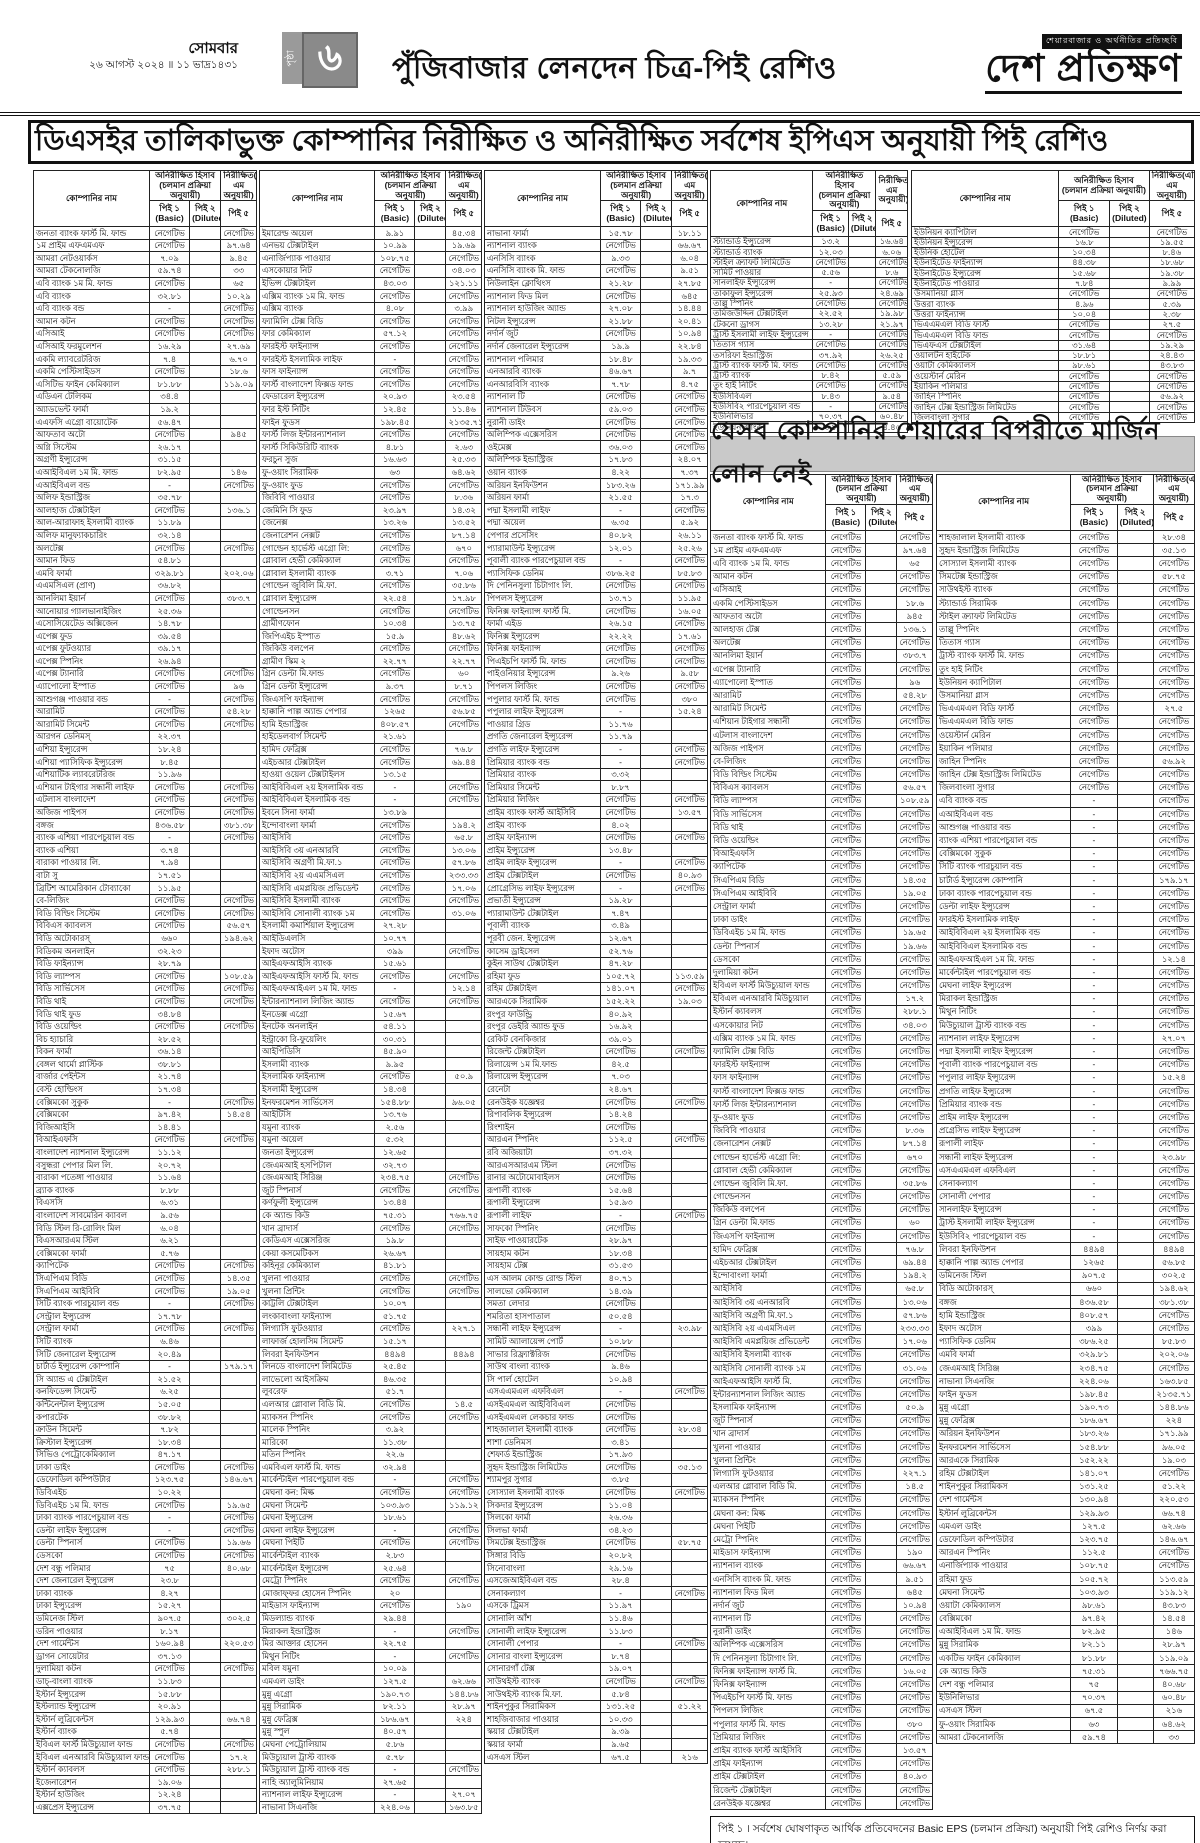  Describe the element at coordinates (317, 648) in the screenshot. I see `company-name-cell: জিকিউ বলপেন` at that location.